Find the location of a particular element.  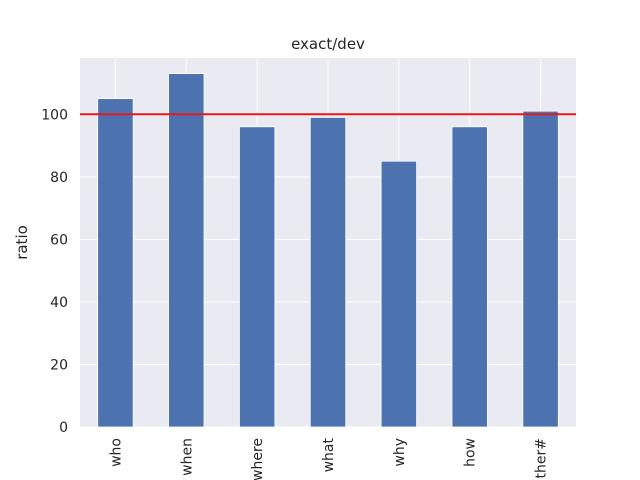

y-axis-ticks: 0 20 40 60 80 100 is located at coordinates (54, 271).